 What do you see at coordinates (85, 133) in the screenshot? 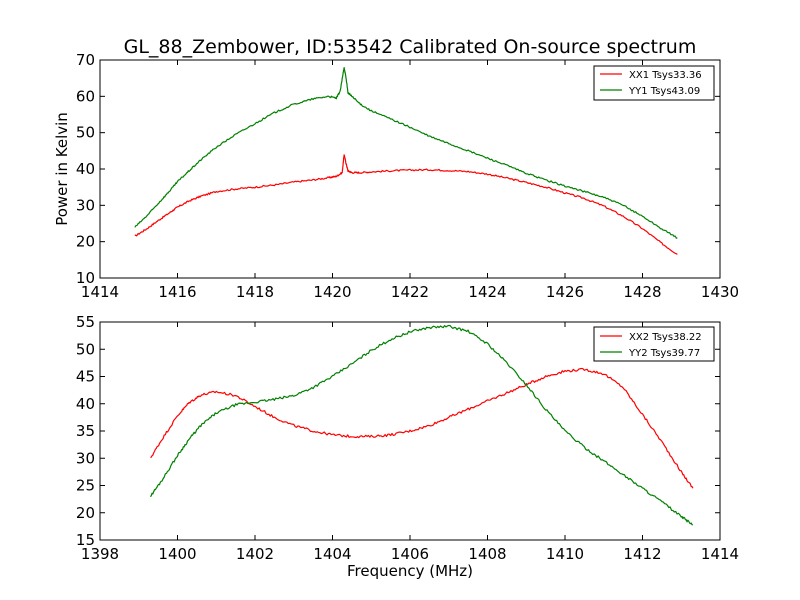
I see `top-y-tick-label: 50` at bounding box center [85, 133].